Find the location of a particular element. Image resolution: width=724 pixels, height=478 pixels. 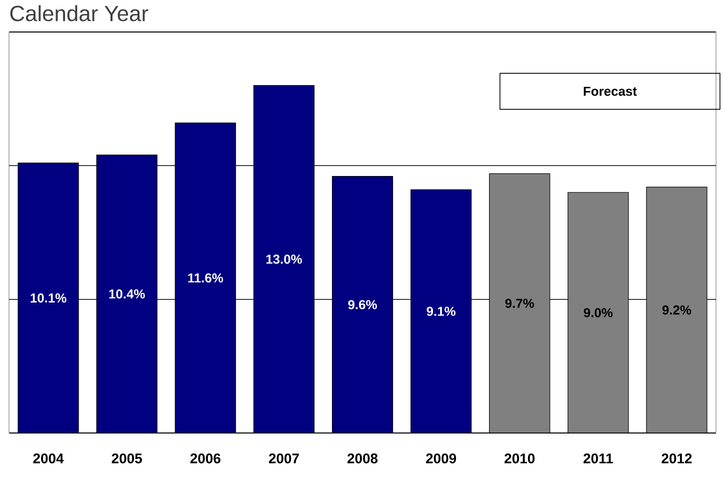

annotation: Forecast is located at coordinates (610, 91).